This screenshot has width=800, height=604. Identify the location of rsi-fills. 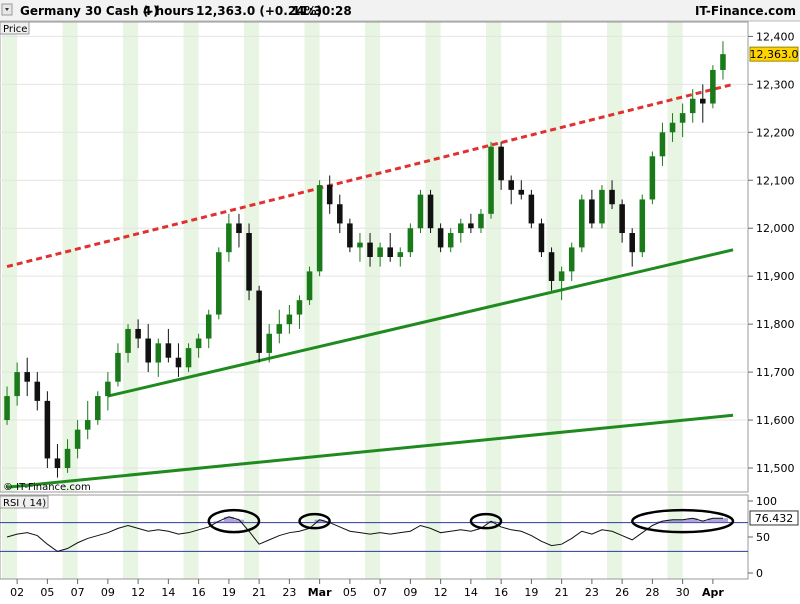
(470, 519).